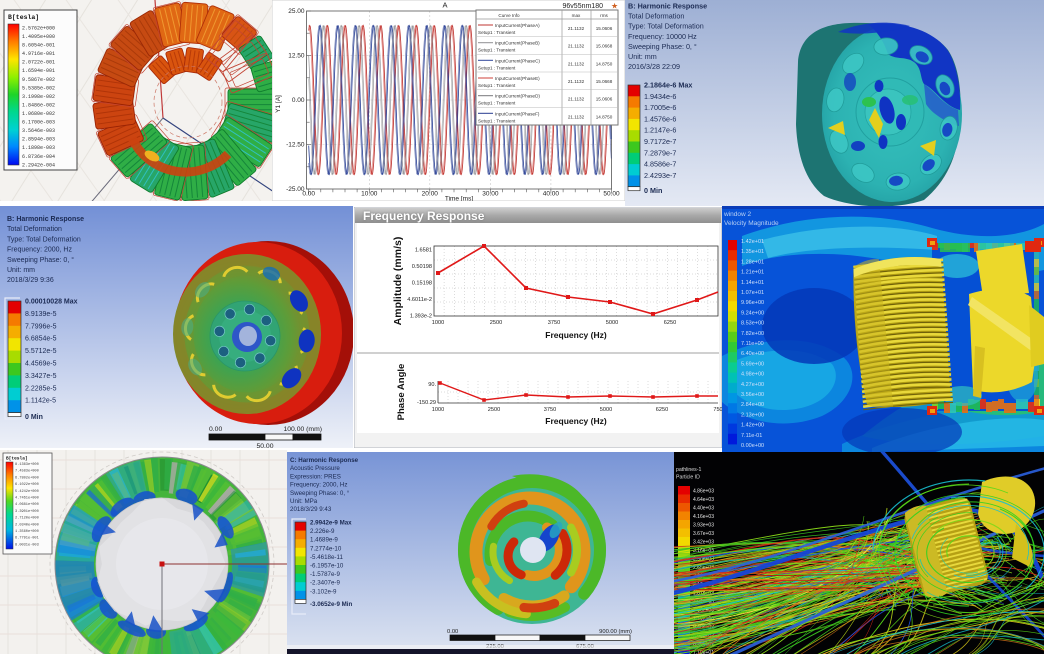  What do you see at coordinates (30, 280) in the screenshot?
I see `svg-text: 2018/3/29 9:36` at bounding box center [30, 280].